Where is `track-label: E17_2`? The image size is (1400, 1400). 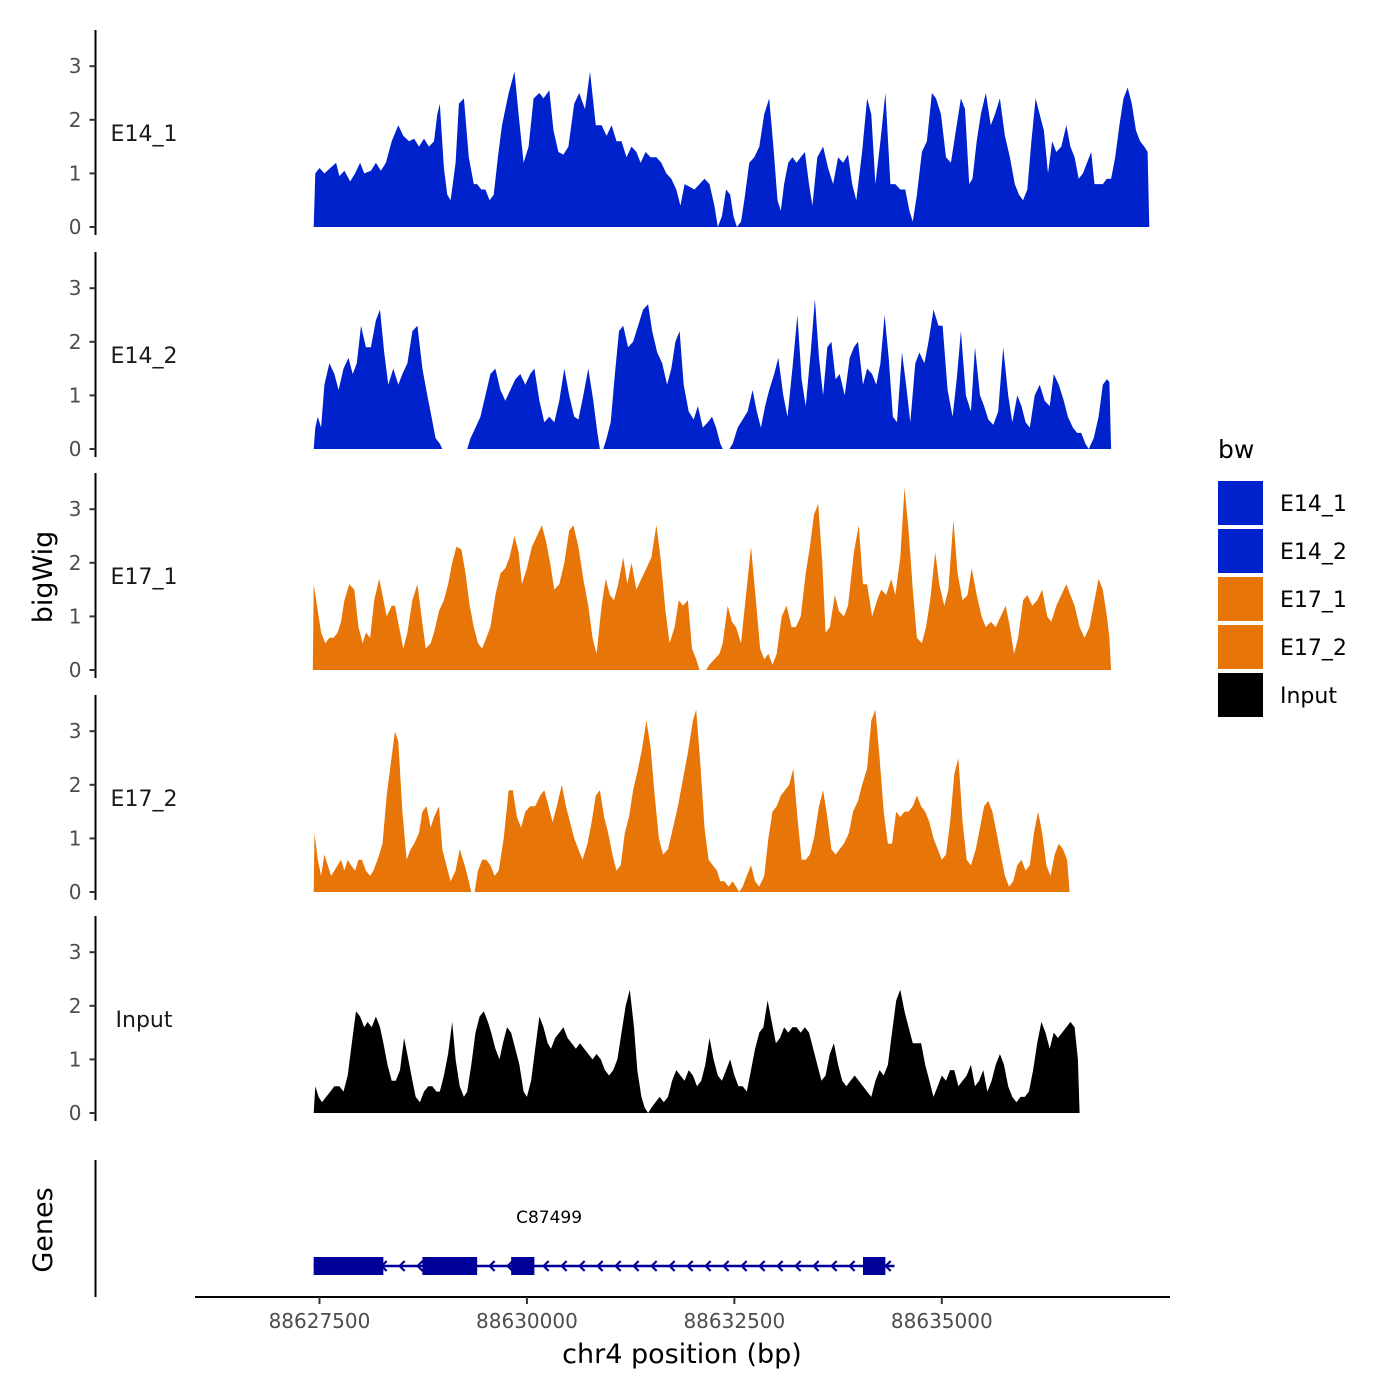
track-label: E17_2 is located at coordinates (144, 799).